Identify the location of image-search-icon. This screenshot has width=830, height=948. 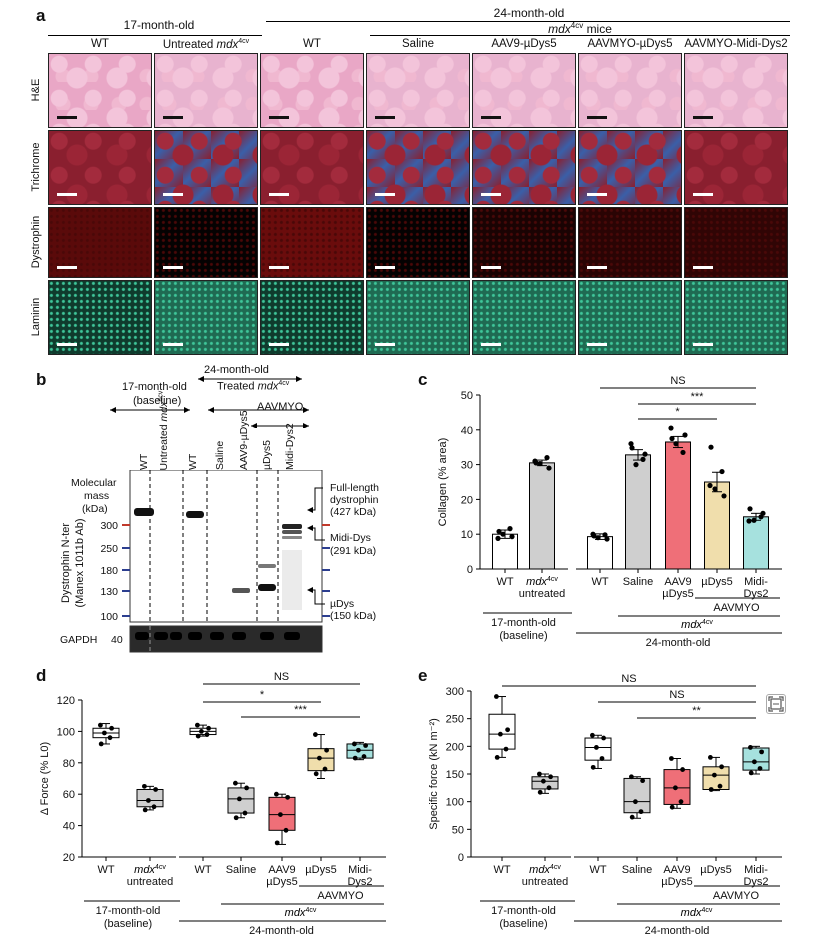
(776, 704).